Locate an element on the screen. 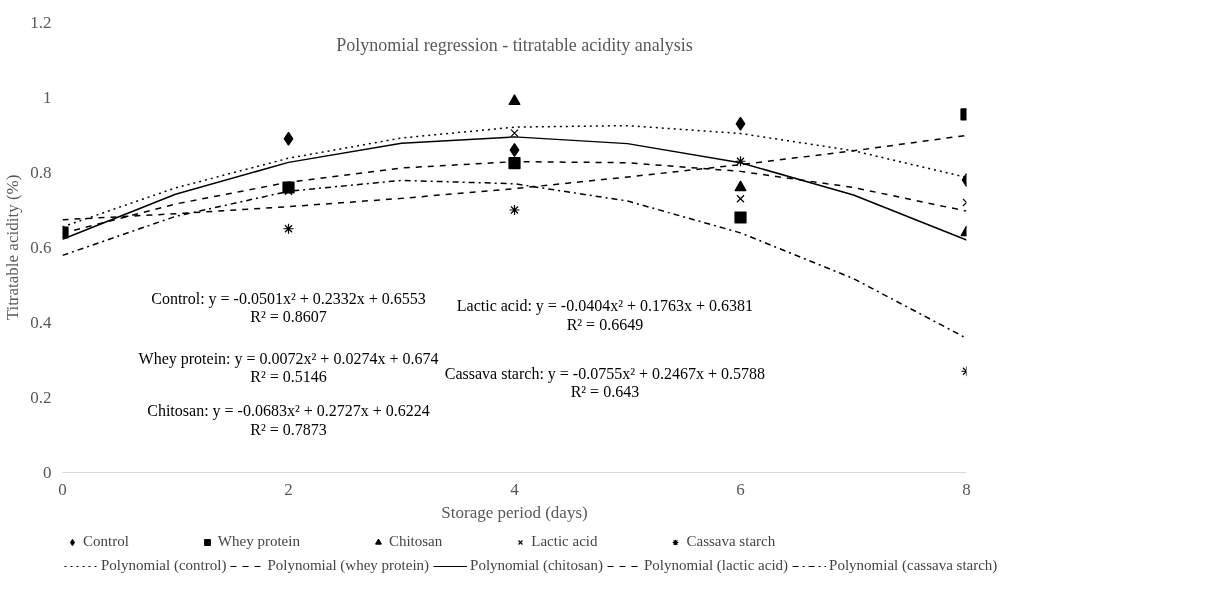  x-tick-label: 0 is located at coordinates (62, 489).